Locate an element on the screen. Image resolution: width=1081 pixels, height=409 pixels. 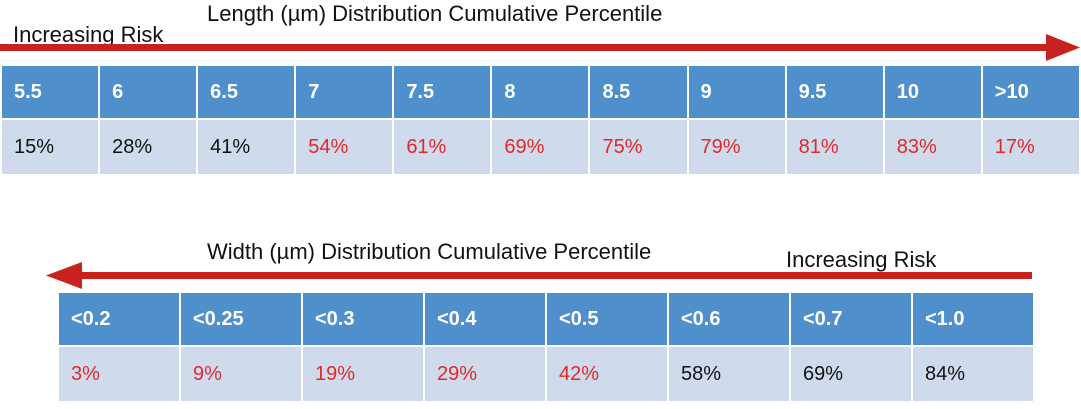
length-value-cell: 15% is located at coordinates (50, 147).